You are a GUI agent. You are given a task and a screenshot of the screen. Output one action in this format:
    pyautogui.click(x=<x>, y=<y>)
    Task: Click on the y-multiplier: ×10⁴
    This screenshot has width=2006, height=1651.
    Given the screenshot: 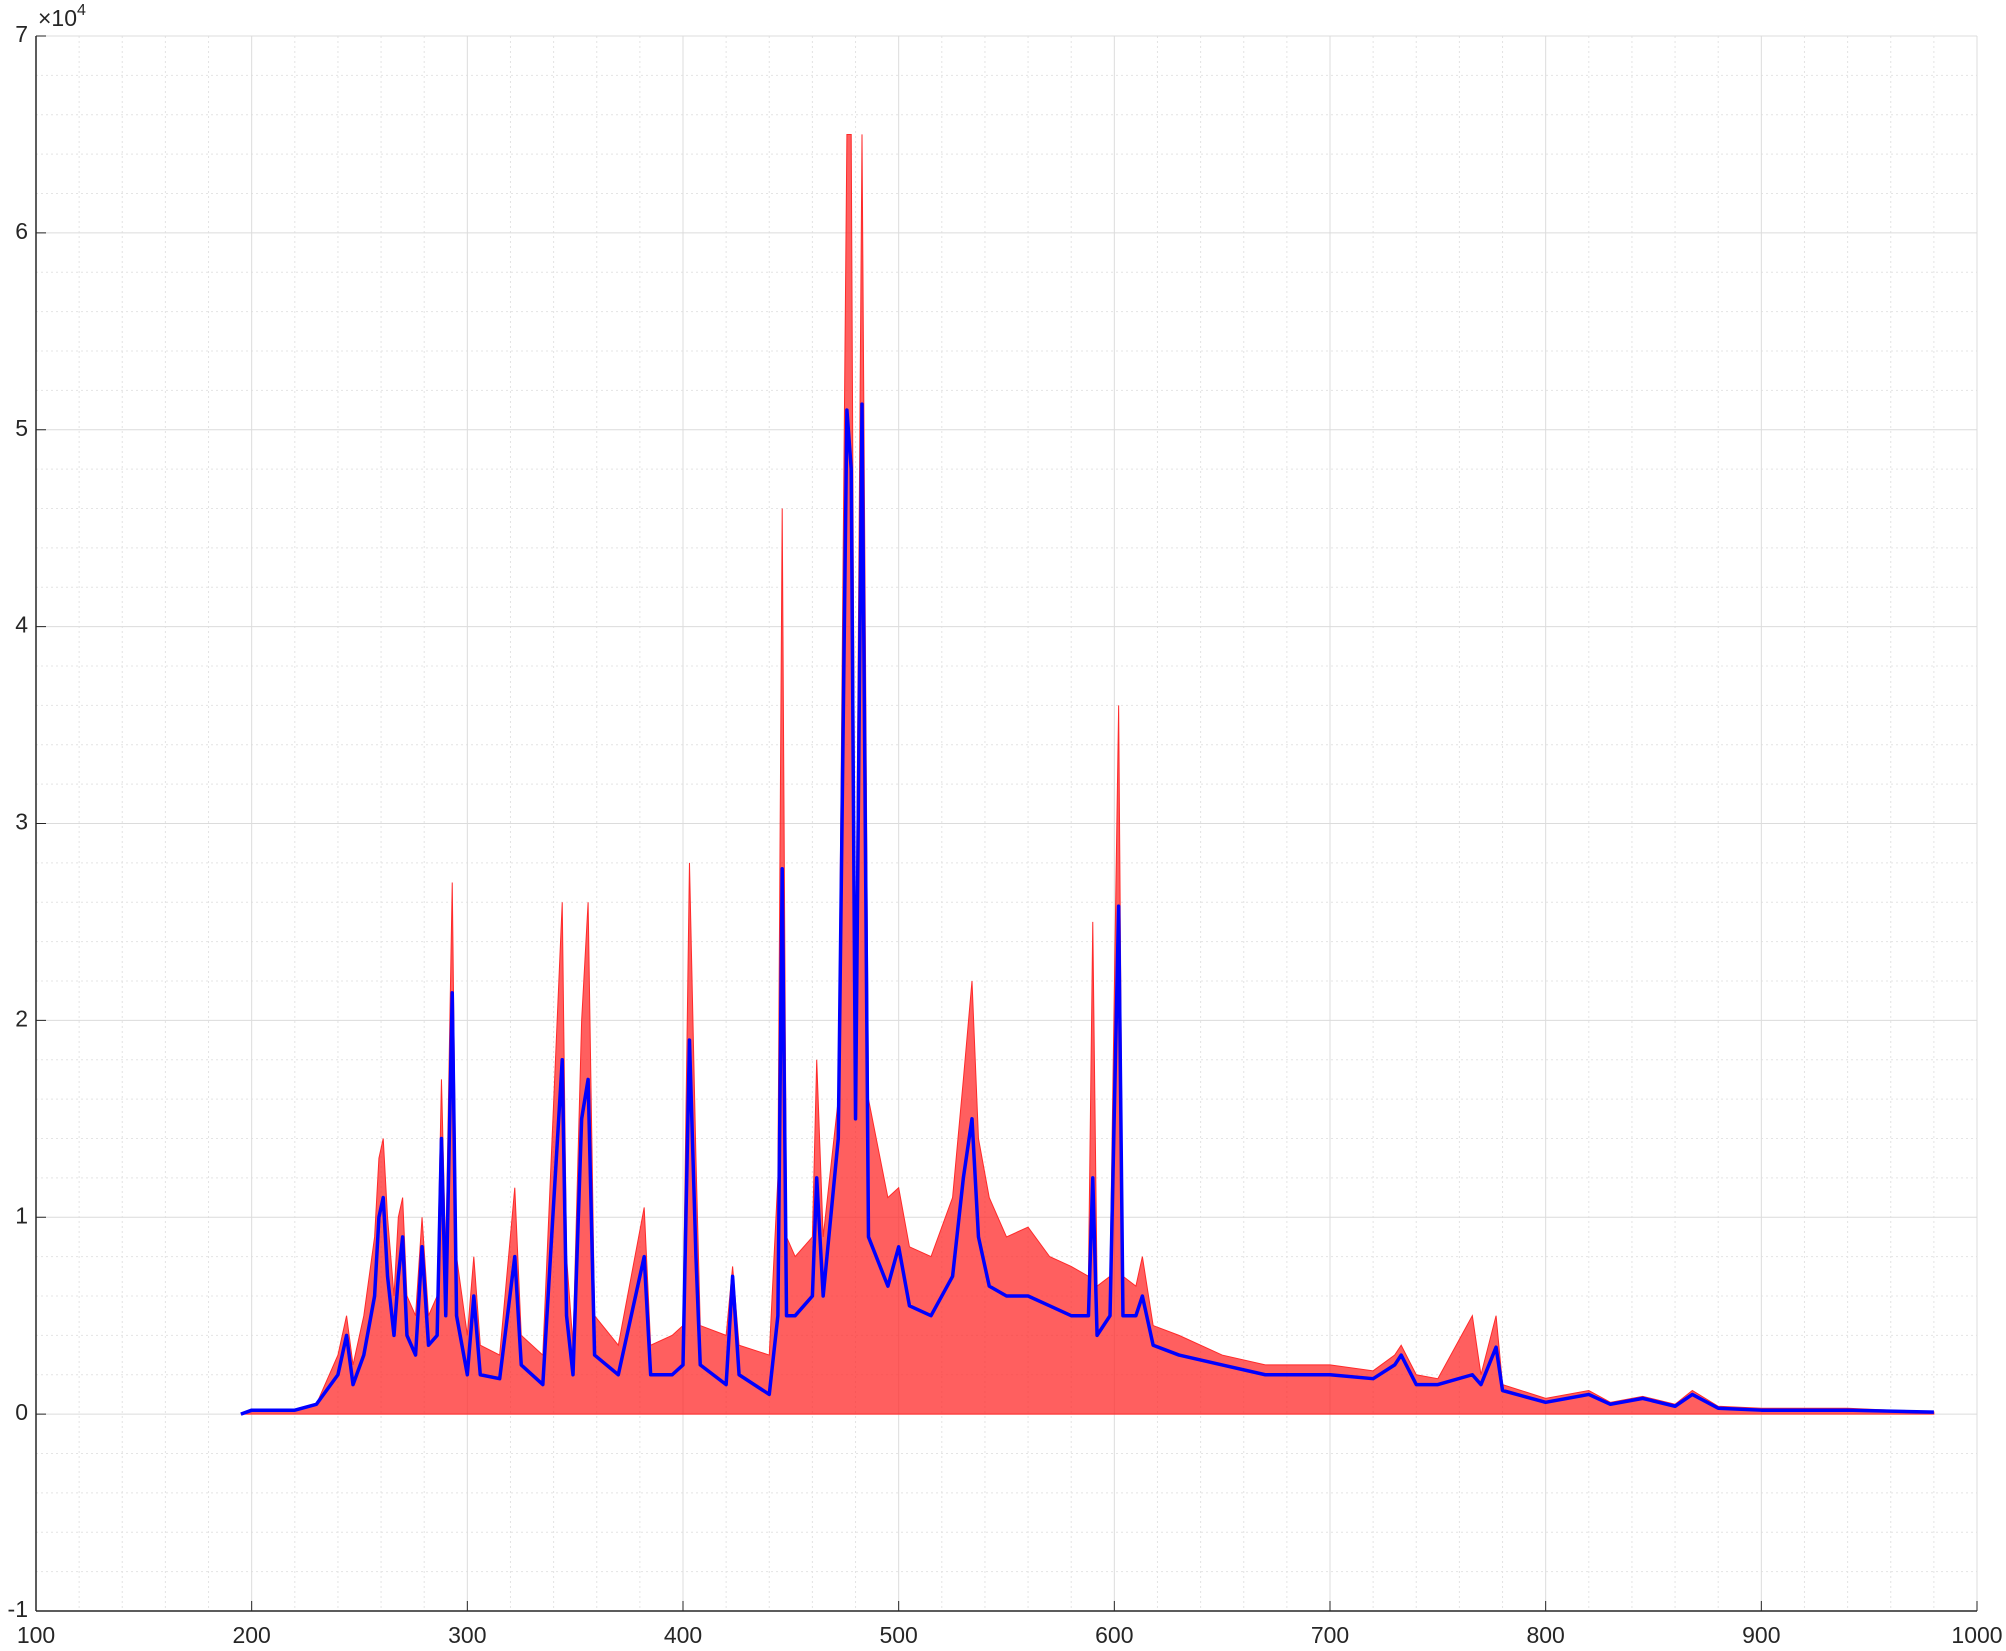 What is the action you would take?
    pyautogui.click(x=62, y=16)
    